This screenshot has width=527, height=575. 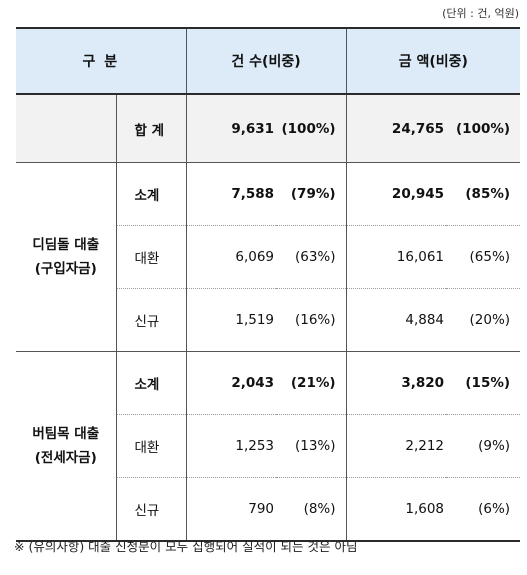 What do you see at coordinates (480, 13) in the screenshot?
I see `unit-note: (단위 : 건, 억원)` at bounding box center [480, 13].